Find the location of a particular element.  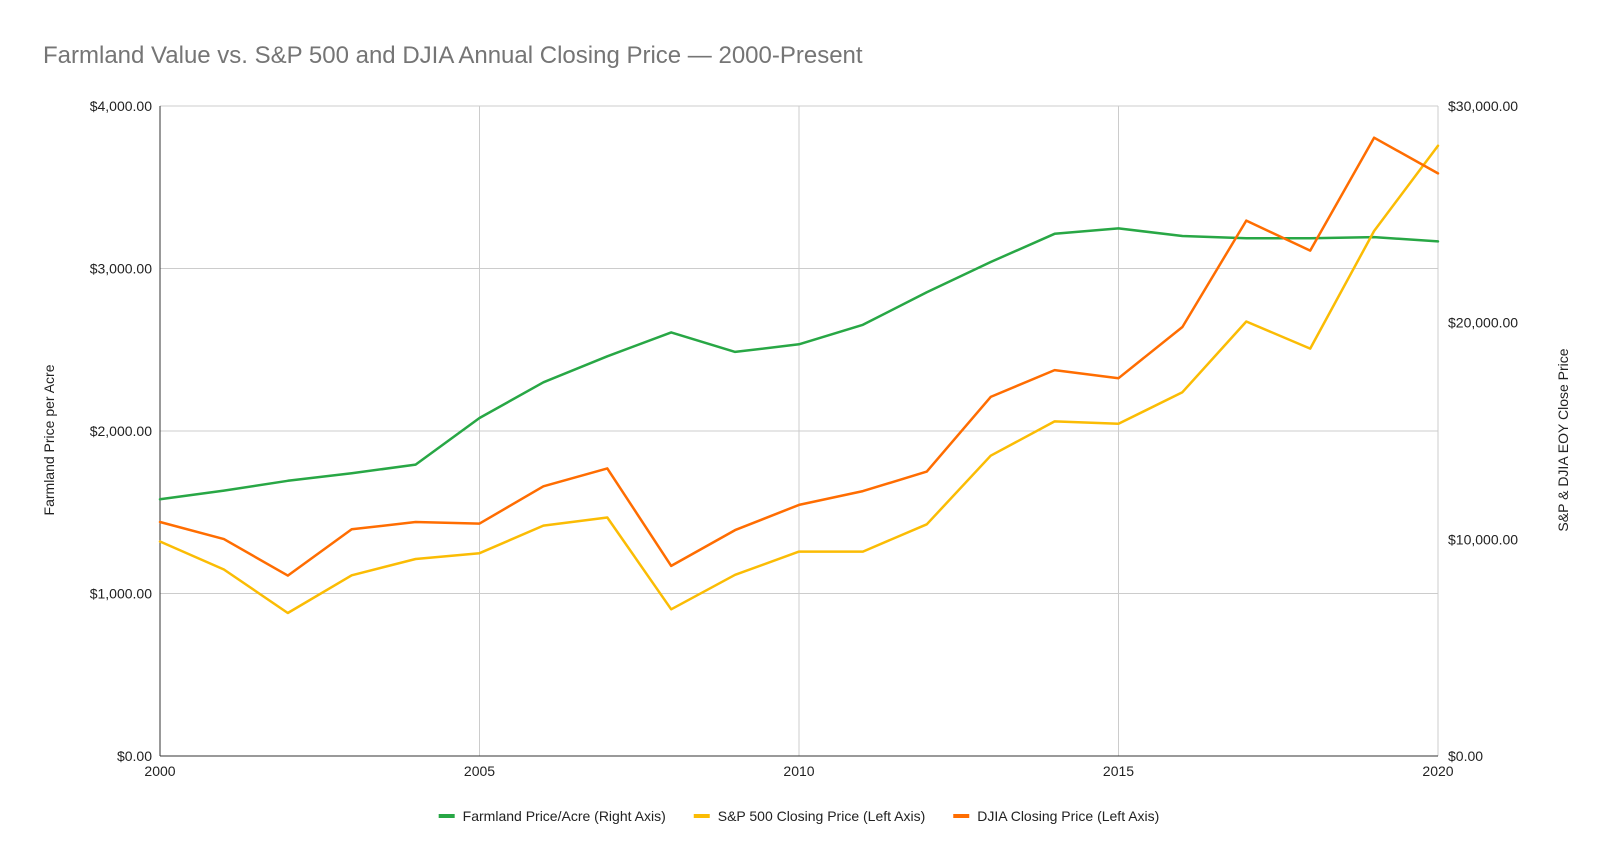

y-left-tick-label: $4,000.00 is located at coordinates (121, 106).